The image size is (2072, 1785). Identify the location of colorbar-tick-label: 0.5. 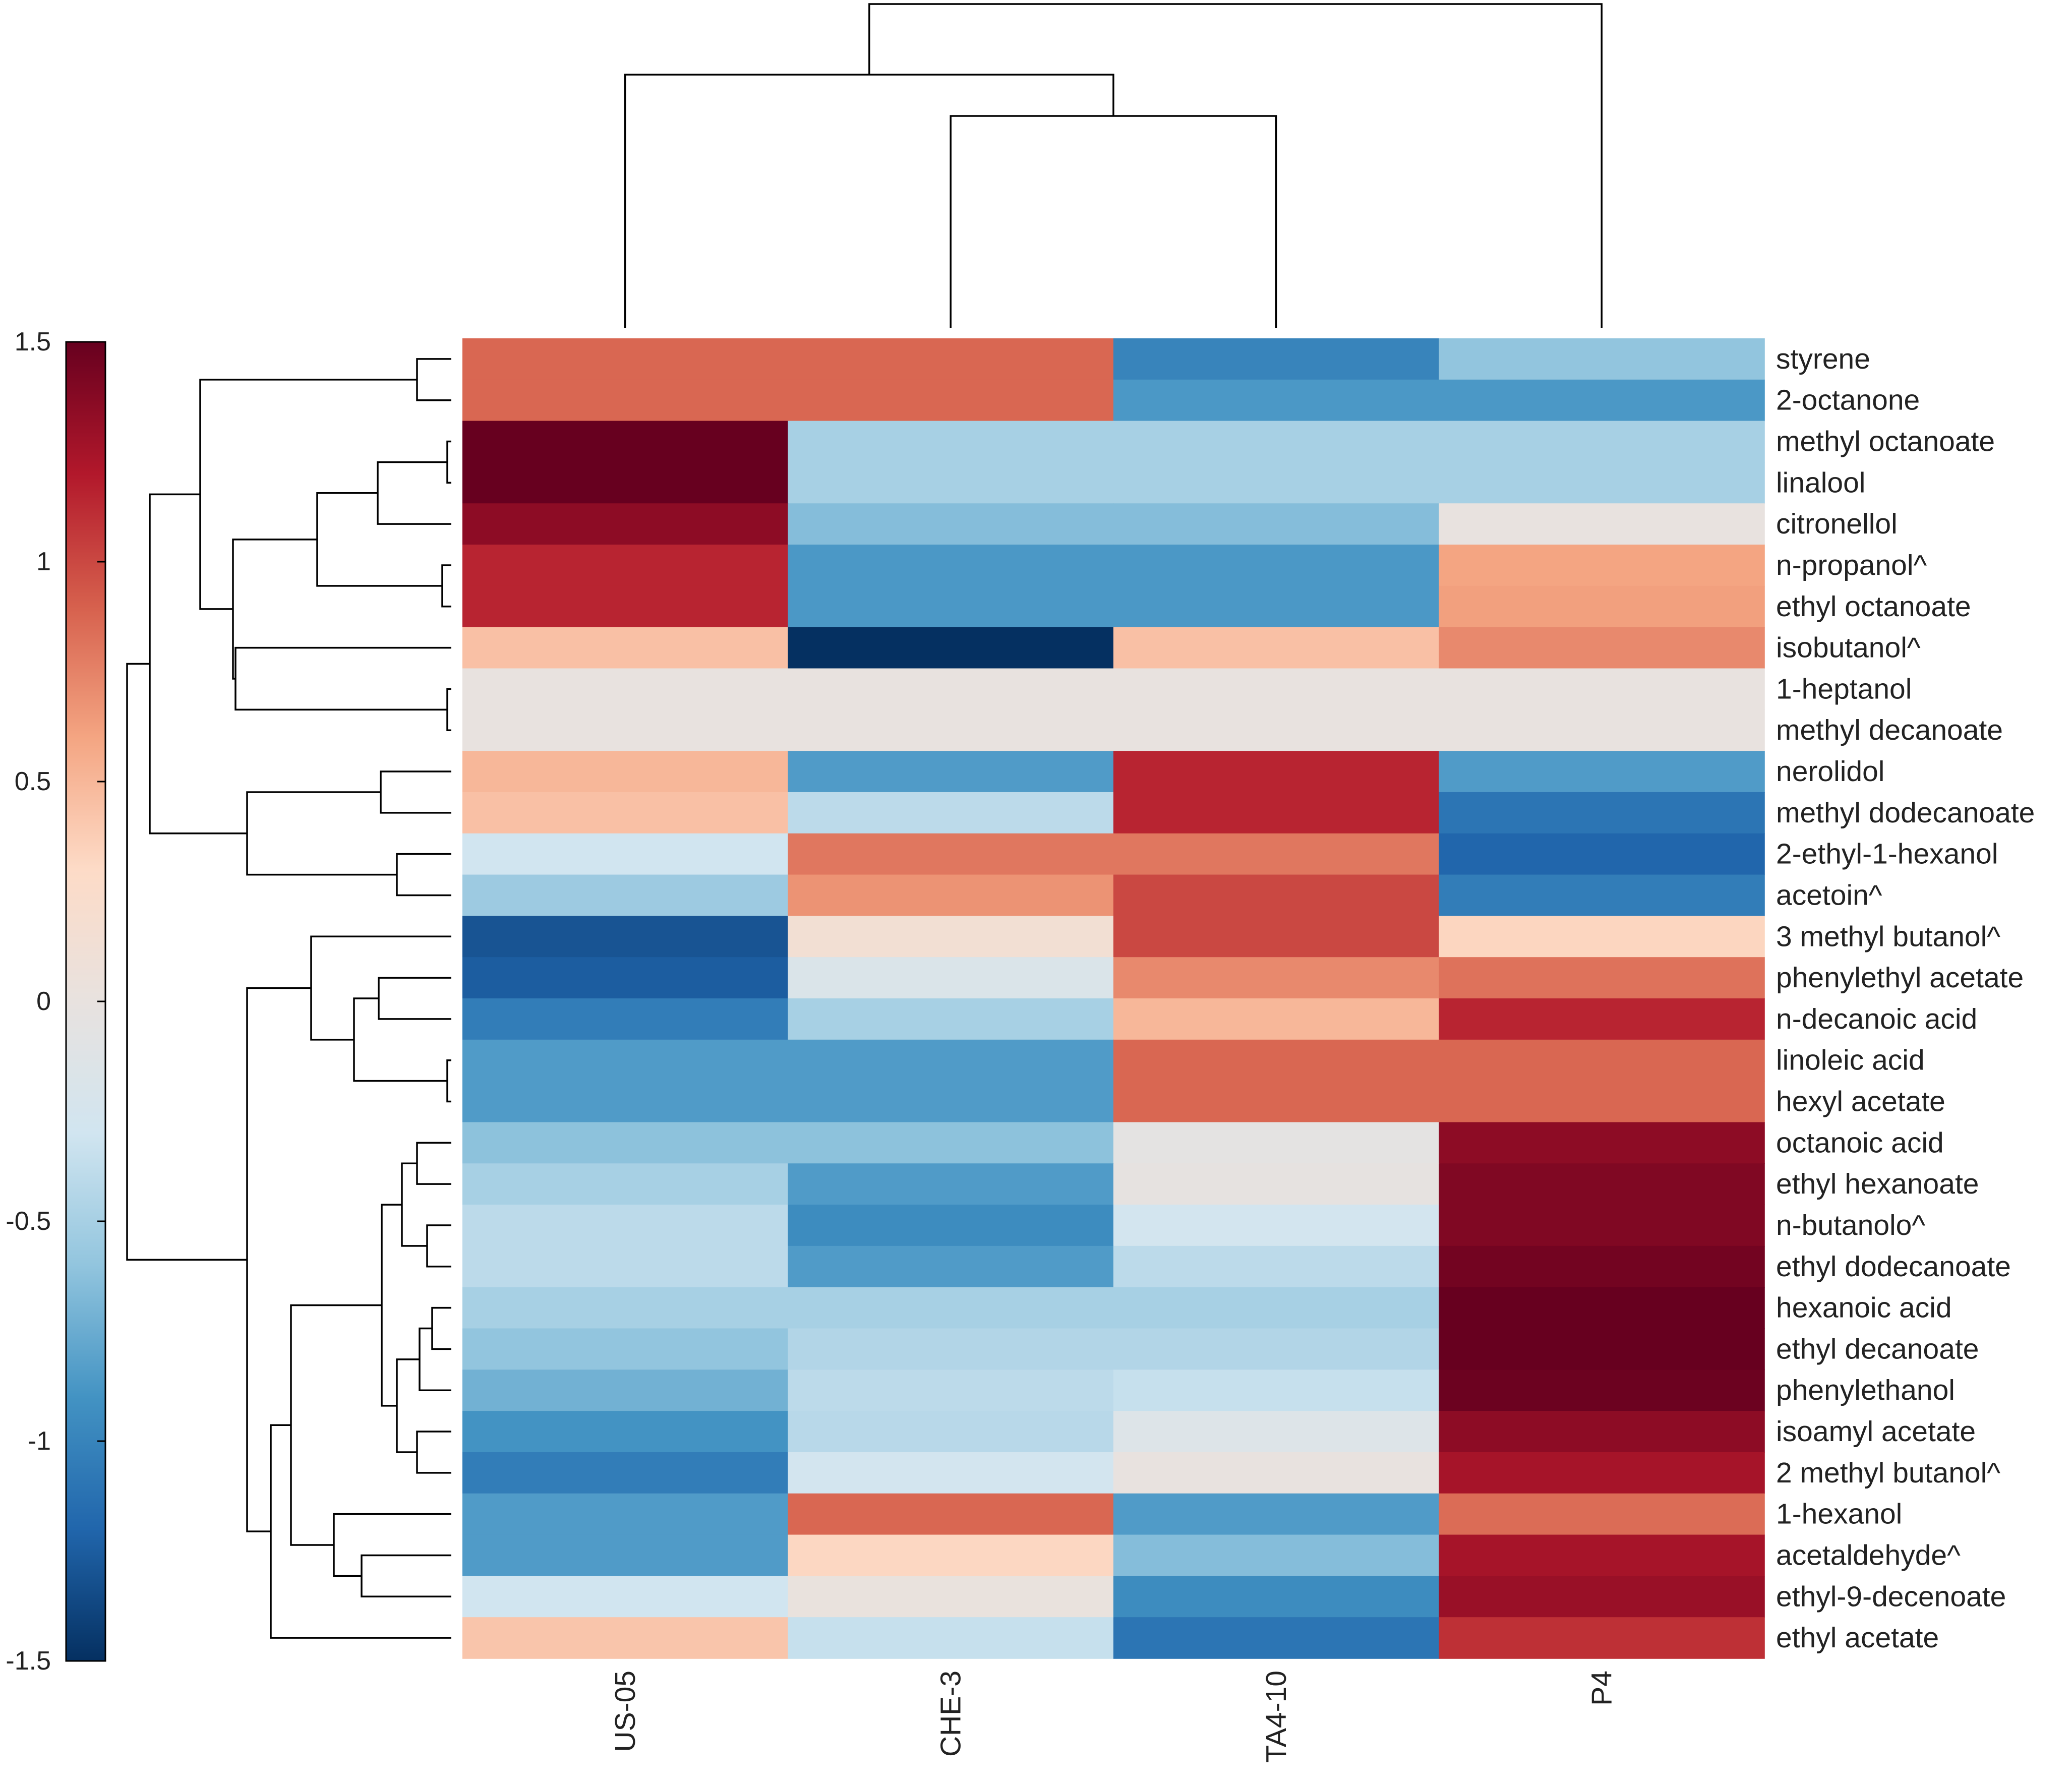
(33, 781).